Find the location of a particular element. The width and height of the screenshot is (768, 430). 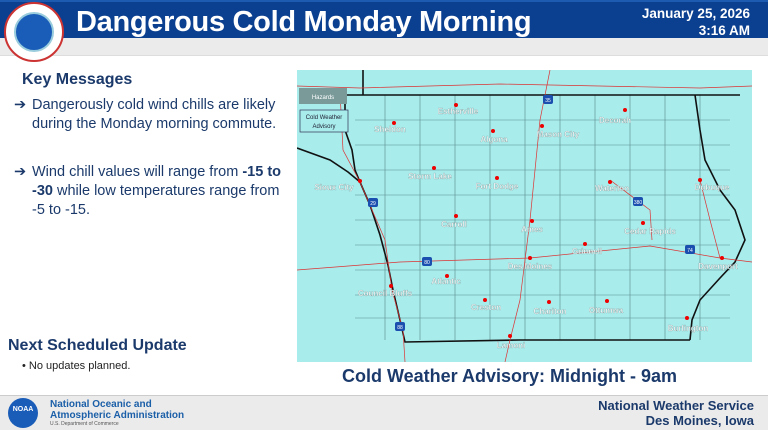

city-label: Grinnell is located at coordinates (587, 251).